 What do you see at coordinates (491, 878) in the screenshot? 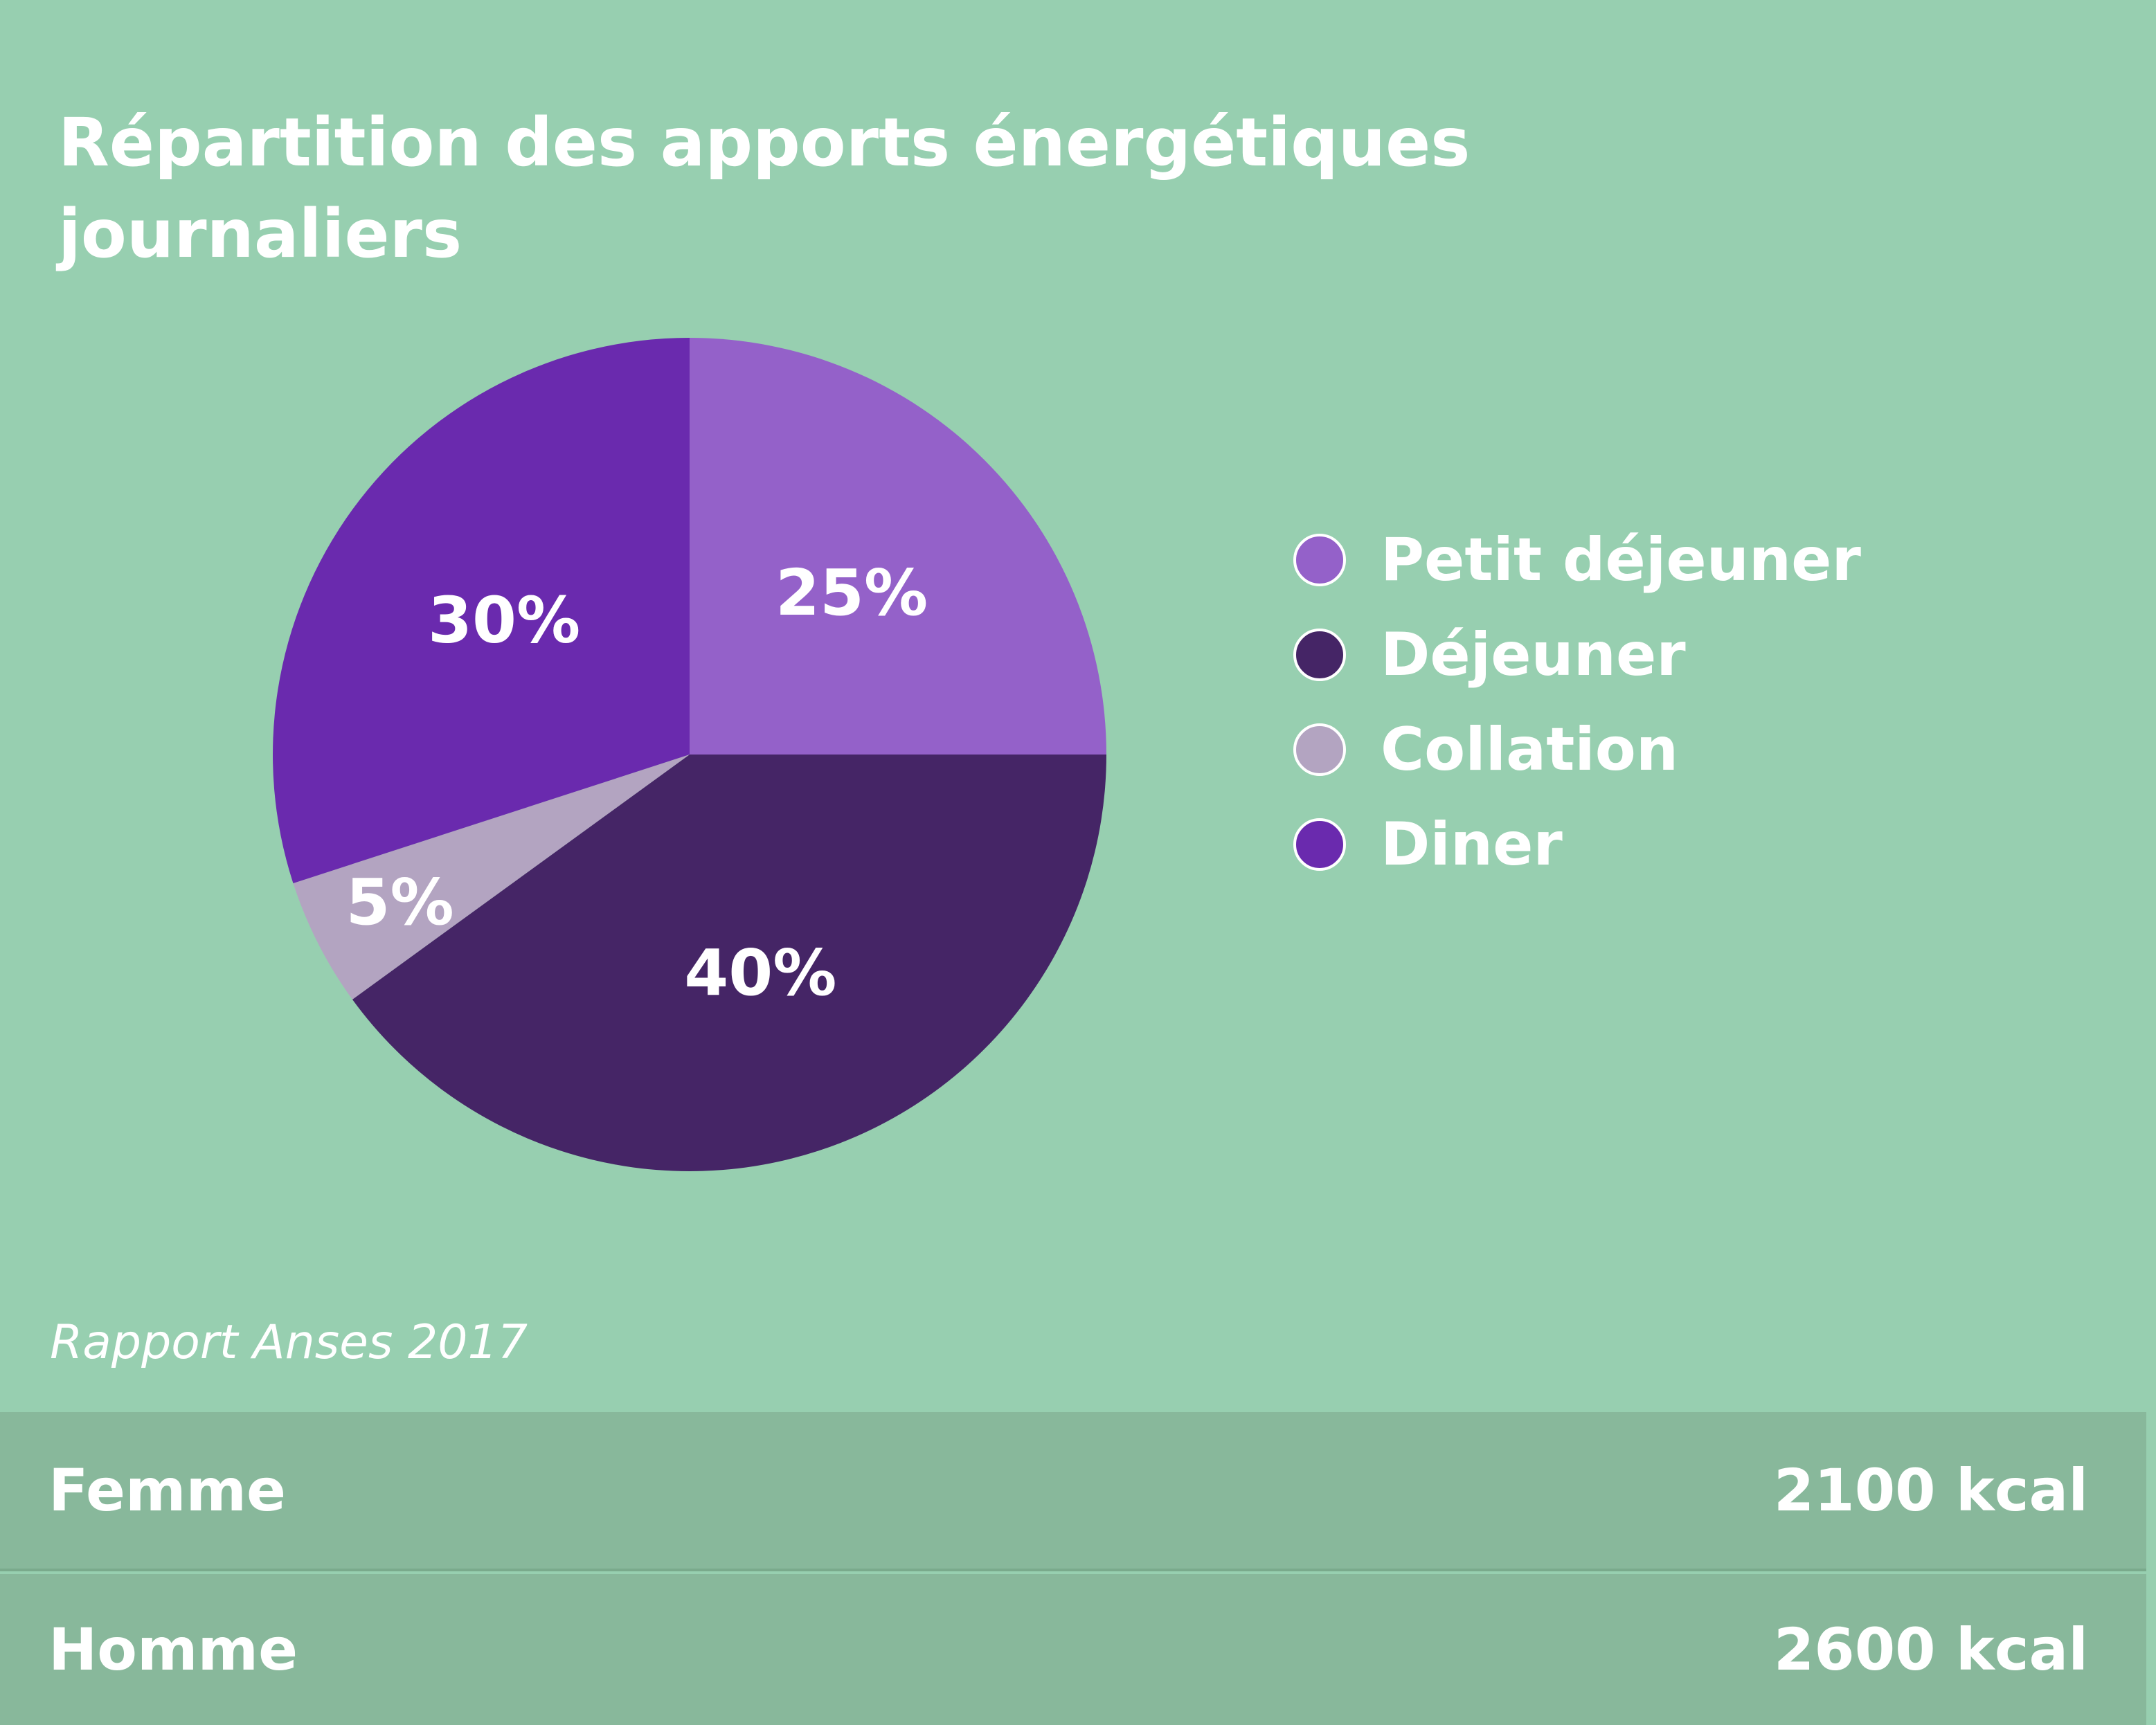
I see `pie-slice-collation` at bounding box center [491, 878].